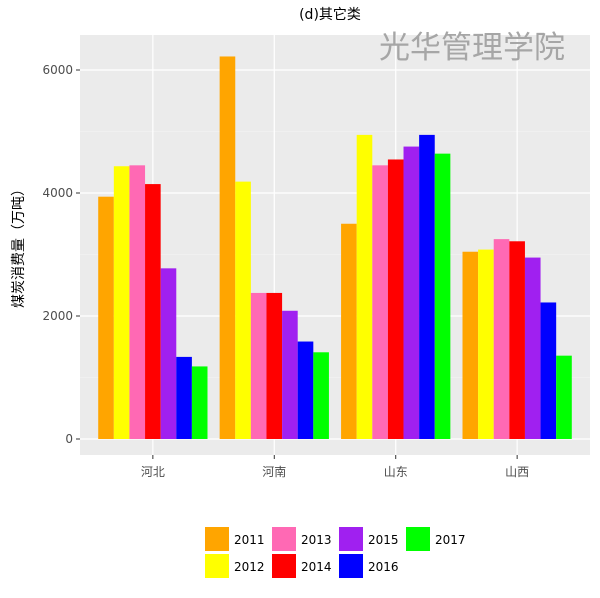  What do you see at coordinates (470, 345) in the screenshot?
I see `bar-2011-山西` at bounding box center [470, 345].